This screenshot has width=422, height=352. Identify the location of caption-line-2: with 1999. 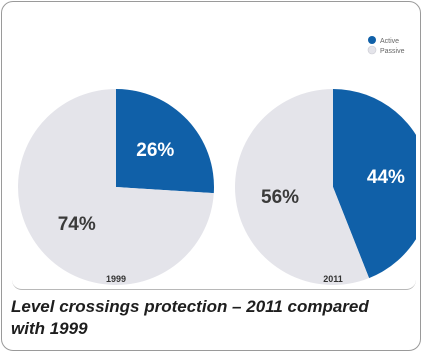
(49, 328).